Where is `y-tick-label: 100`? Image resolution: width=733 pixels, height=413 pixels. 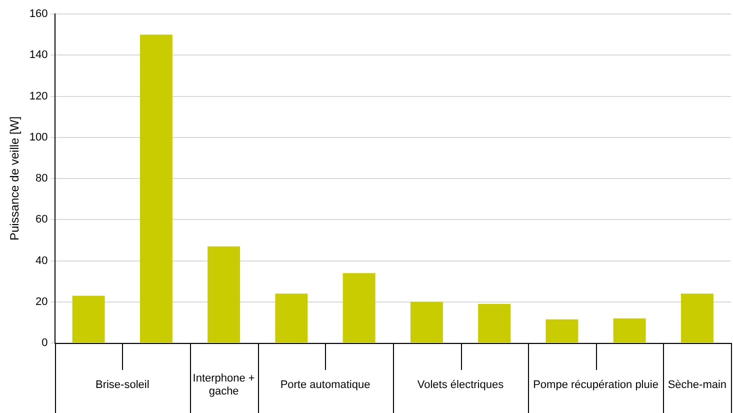
y-tick-label: 100 is located at coordinates (38, 137).